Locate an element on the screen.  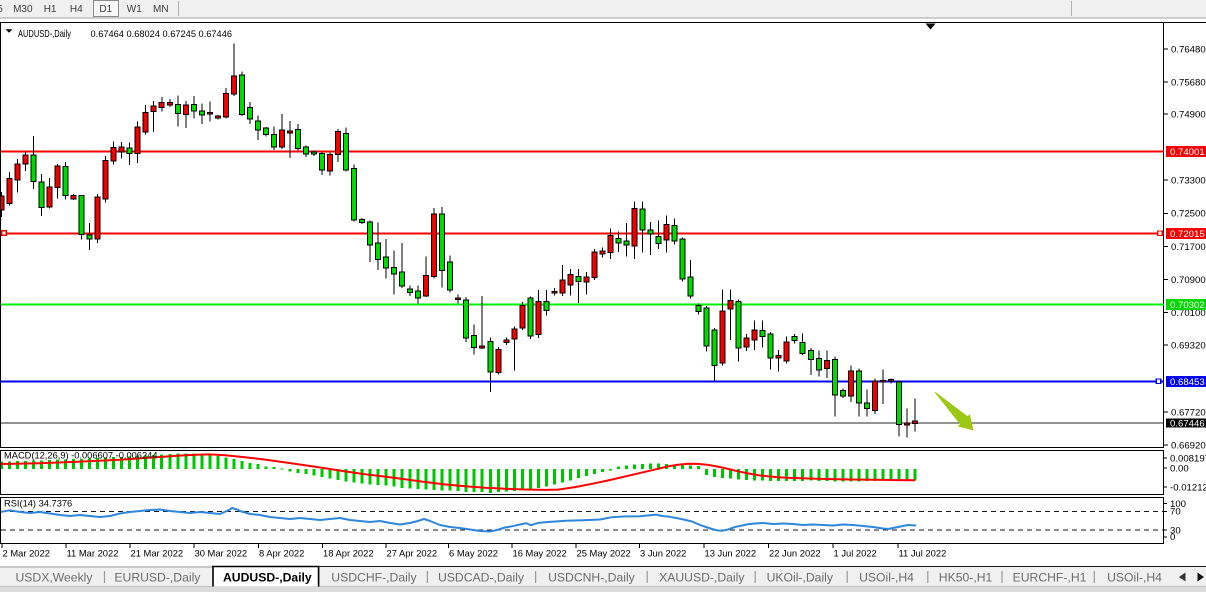
svg-text: 22 Jun 2022 is located at coordinates (795, 553).